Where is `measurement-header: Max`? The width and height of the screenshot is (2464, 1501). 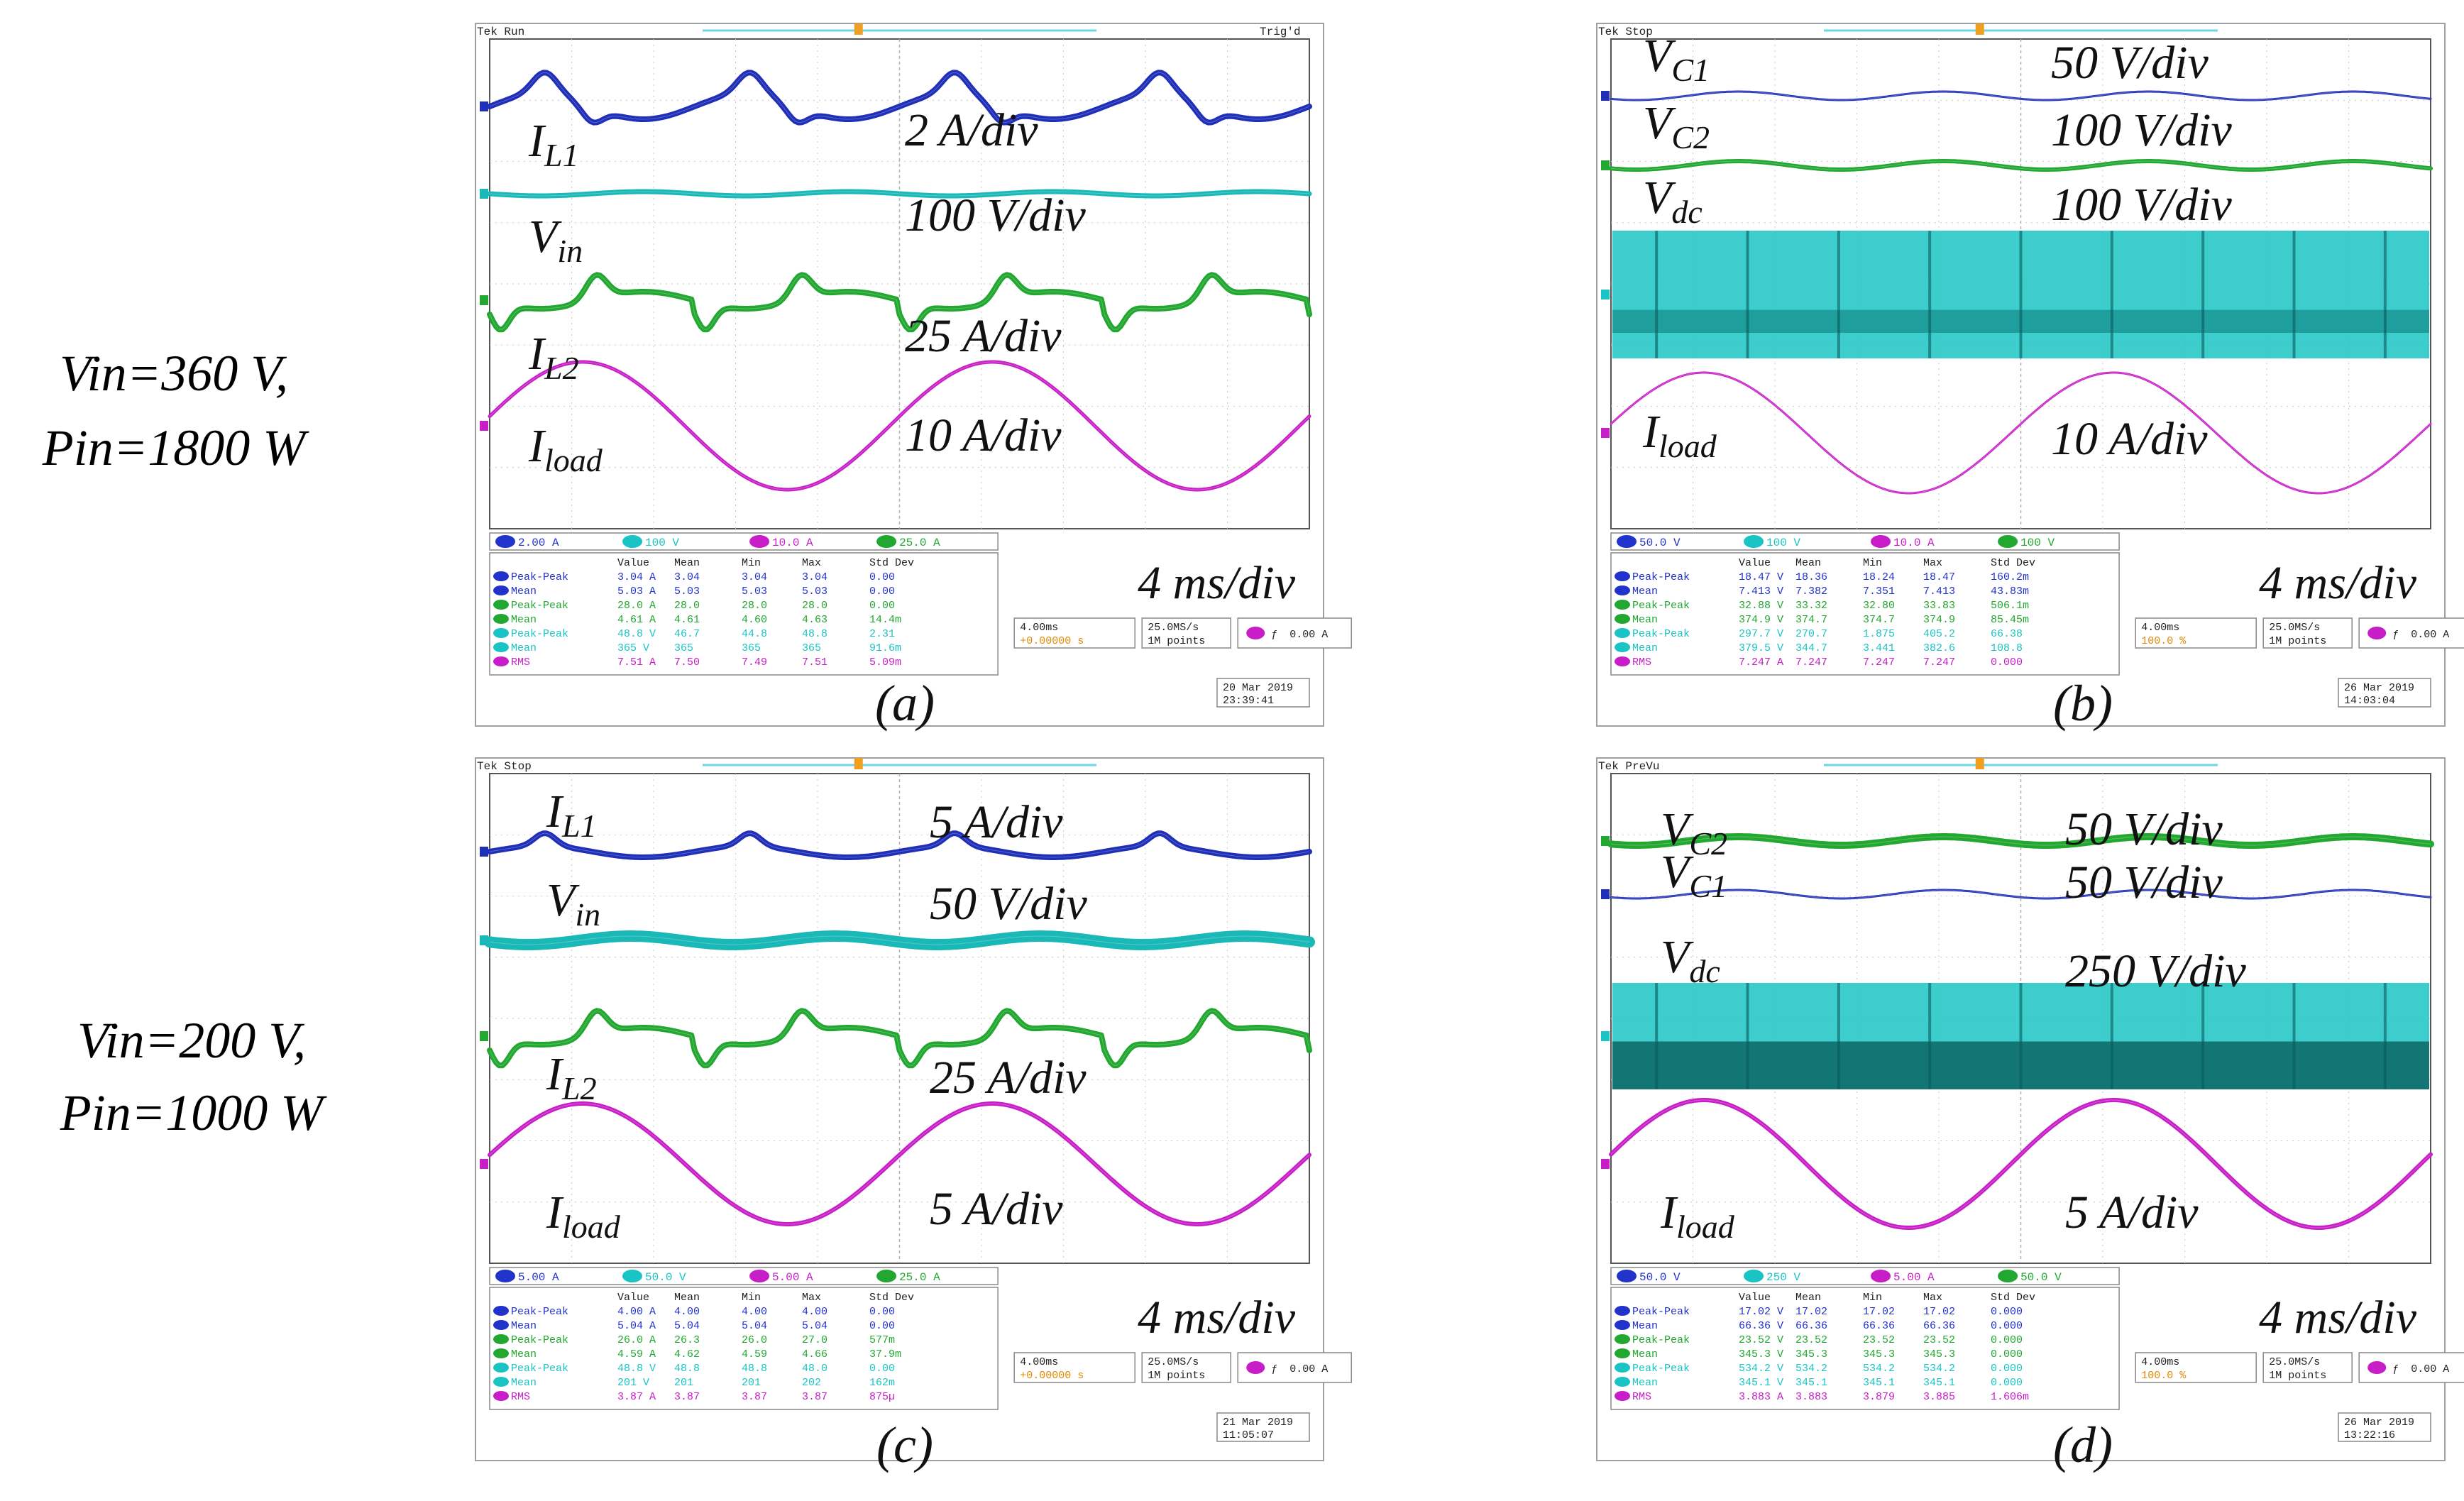
measurement-header: Max is located at coordinates (811, 1298).